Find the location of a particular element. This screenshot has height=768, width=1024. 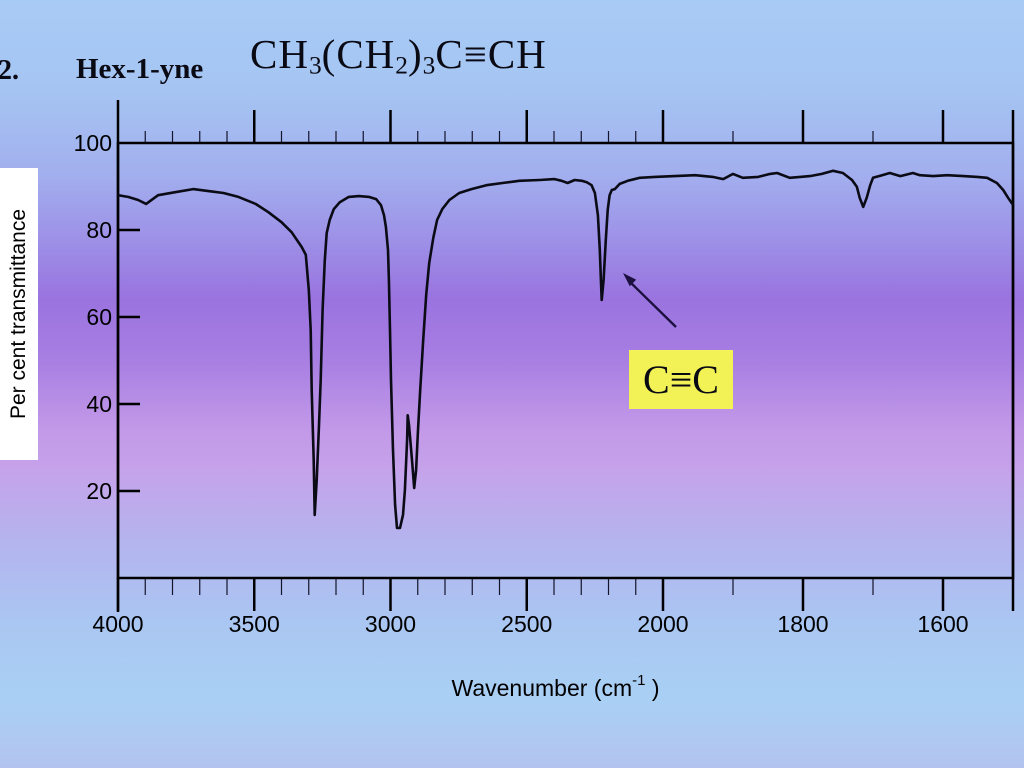

chemical-formula: CH3(CH2)3C≡CH is located at coordinates (398, 55).